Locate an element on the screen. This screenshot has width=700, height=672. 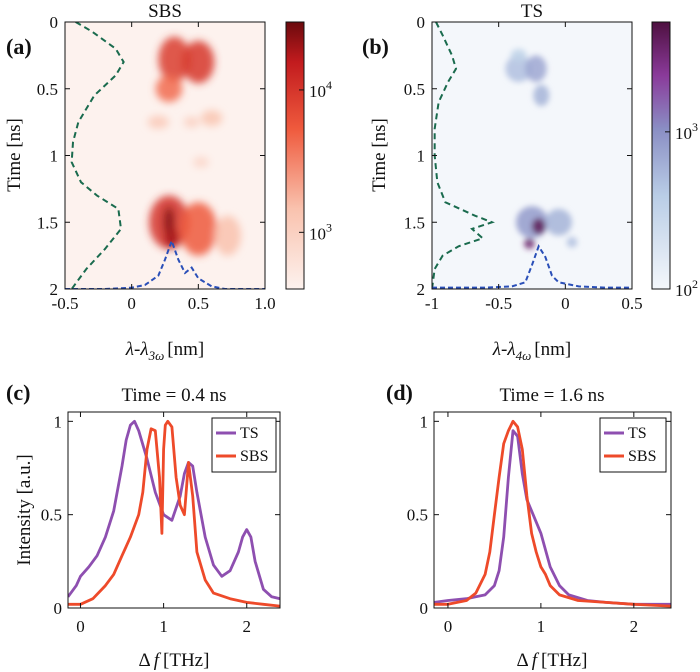
panel-a-xtick-label: 0.5 is located at coordinates (198, 303).